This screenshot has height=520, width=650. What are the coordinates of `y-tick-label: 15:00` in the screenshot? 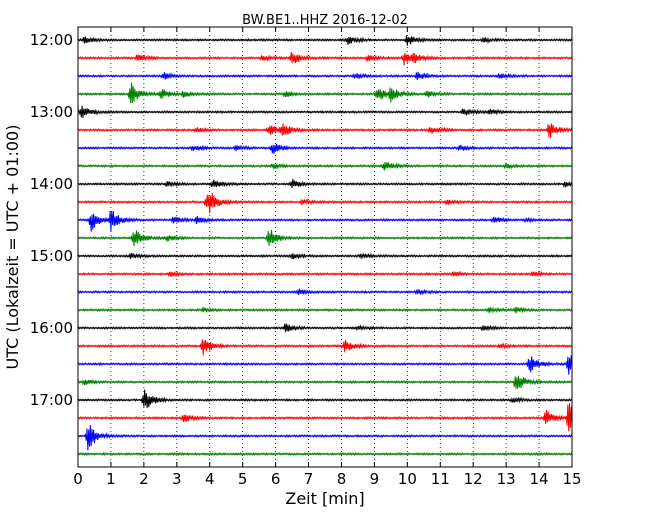 It's located at (51, 256).